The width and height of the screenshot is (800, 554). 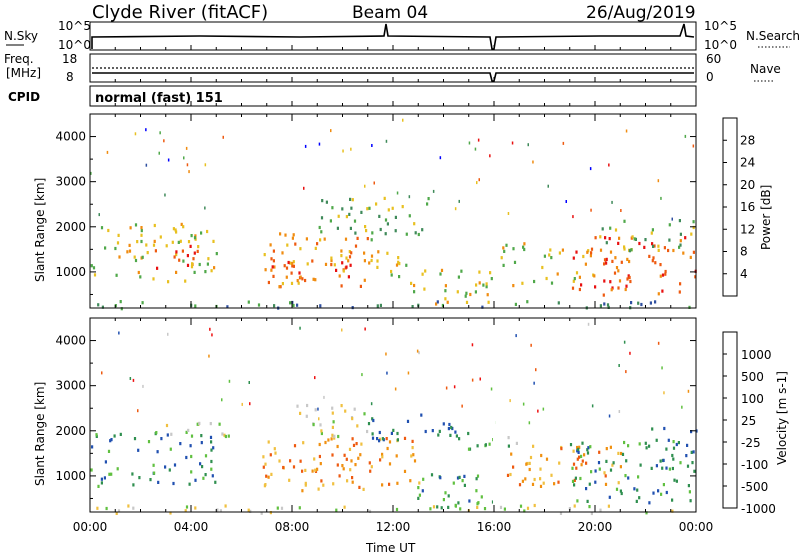 I want to click on power-ytick-label: 2000, so click(x=70, y=227).